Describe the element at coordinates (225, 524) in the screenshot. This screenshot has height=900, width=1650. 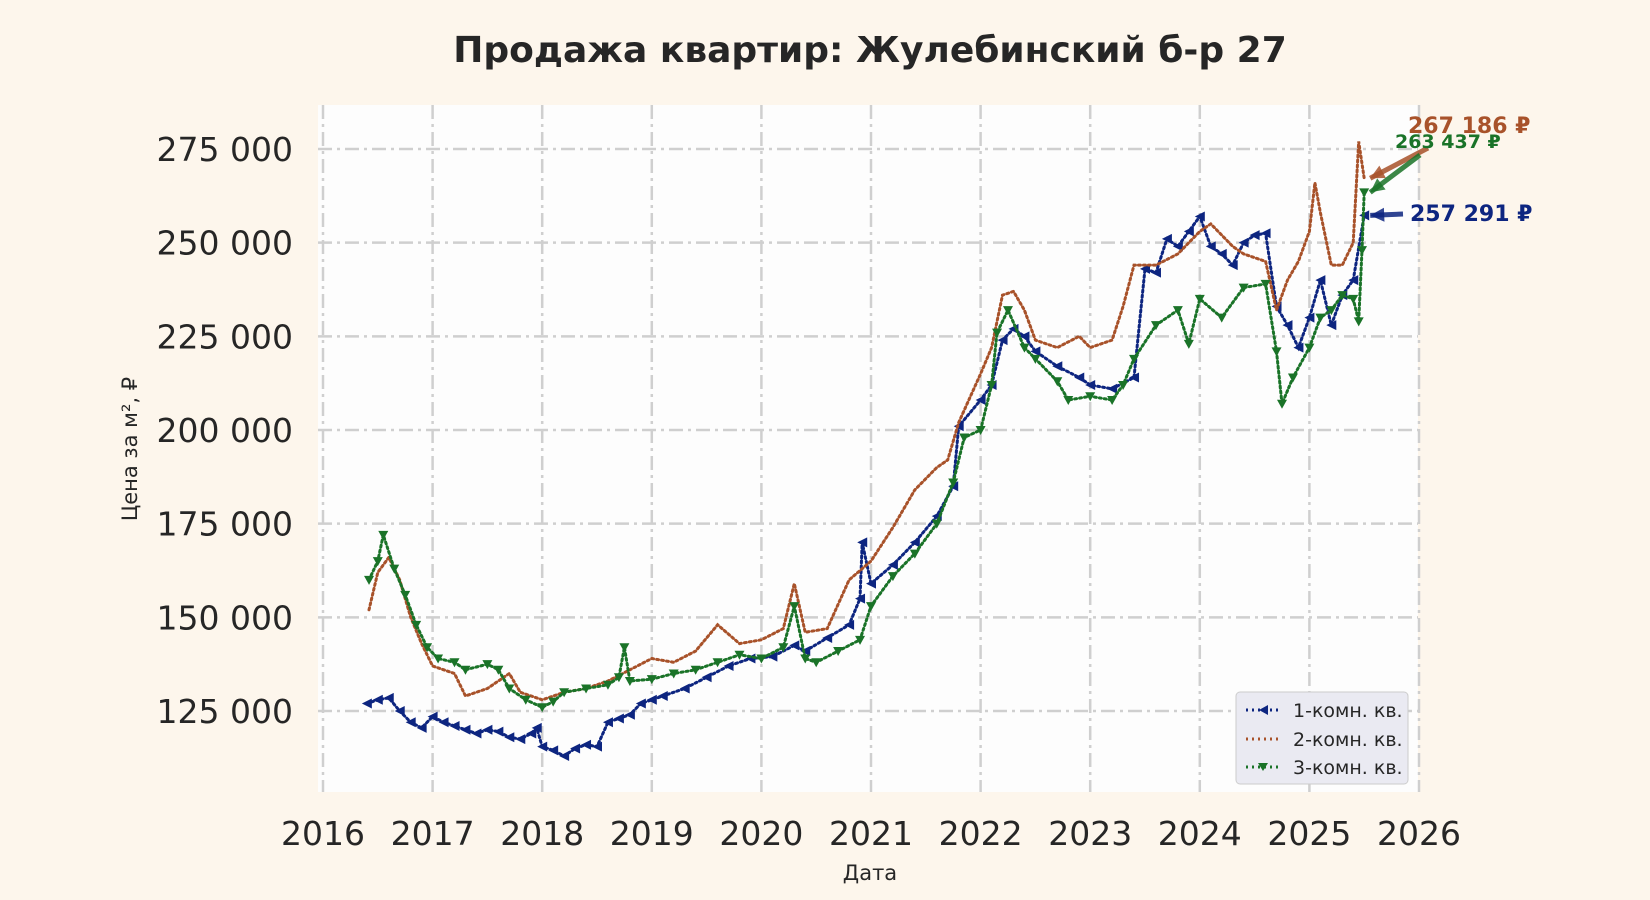
I see `y-tick-label: 175 000` at that location.